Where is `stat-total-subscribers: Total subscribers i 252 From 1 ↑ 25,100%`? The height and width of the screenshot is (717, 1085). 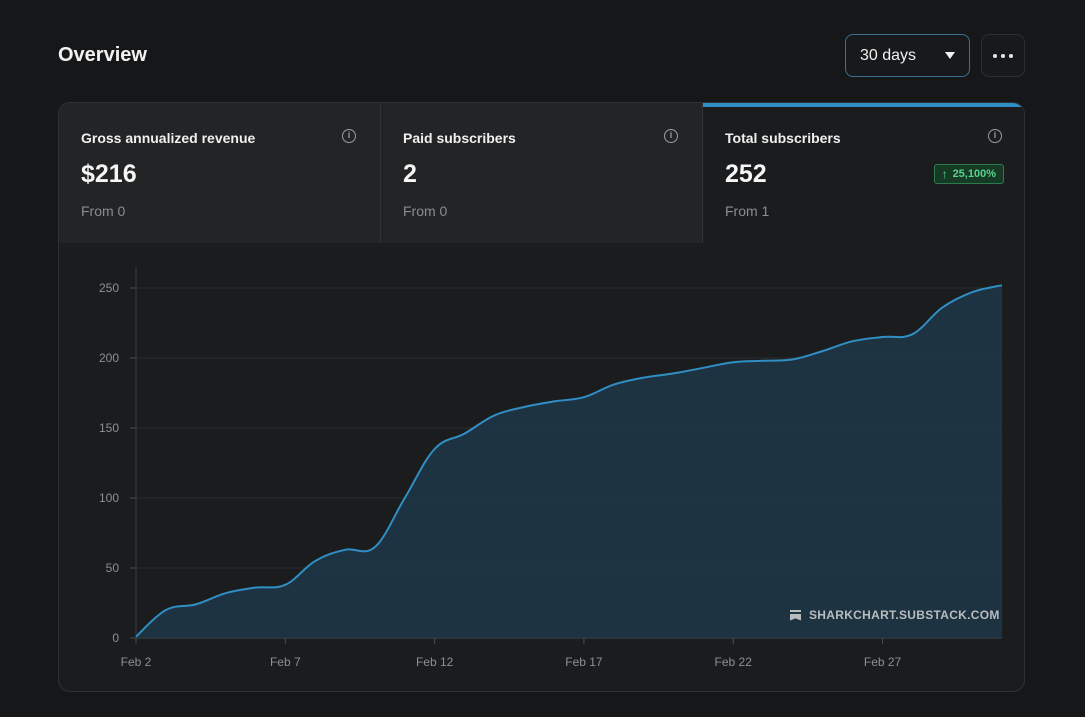 stat-total-subscribers: Total subscribers i 252 From 1 ↑ 25,100% is located at coordinates (863, 173).